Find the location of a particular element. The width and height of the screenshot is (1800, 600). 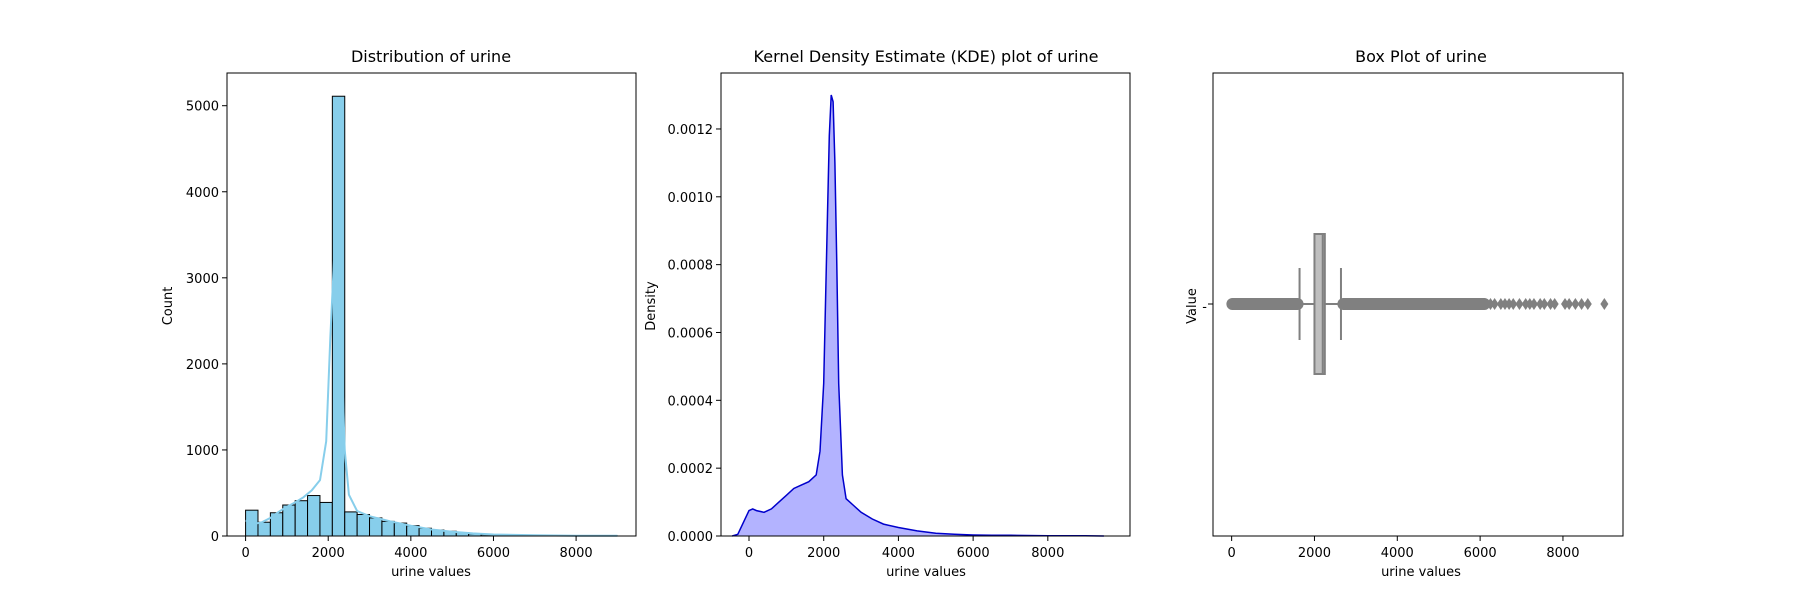

histogram-title: Distribution of urine is located at coordinates (431, 56).